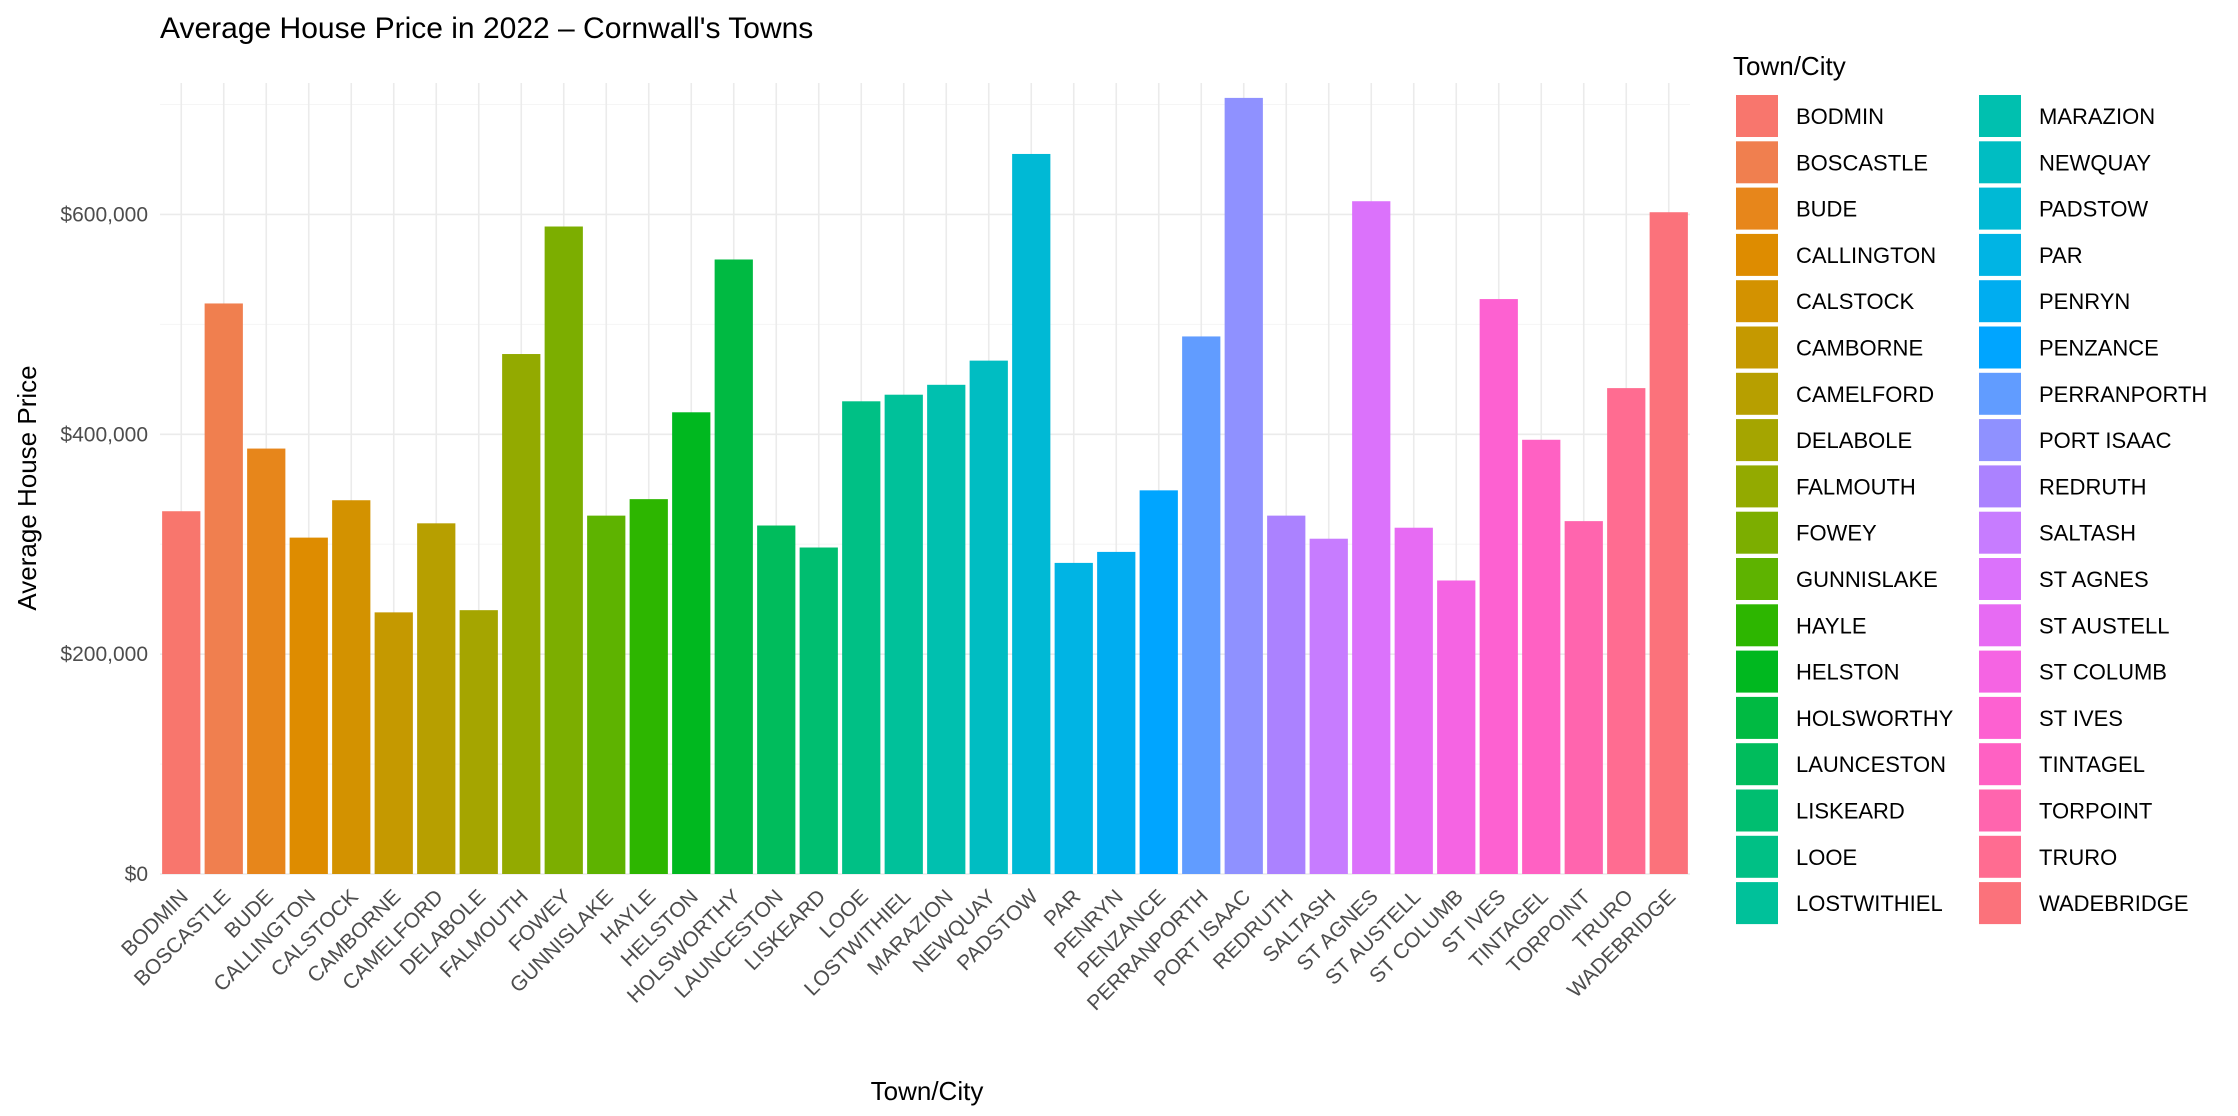  Describe the element at coordinates (1831, 625) in the screenshot. I see `legend-label: HAYLE` at that location.